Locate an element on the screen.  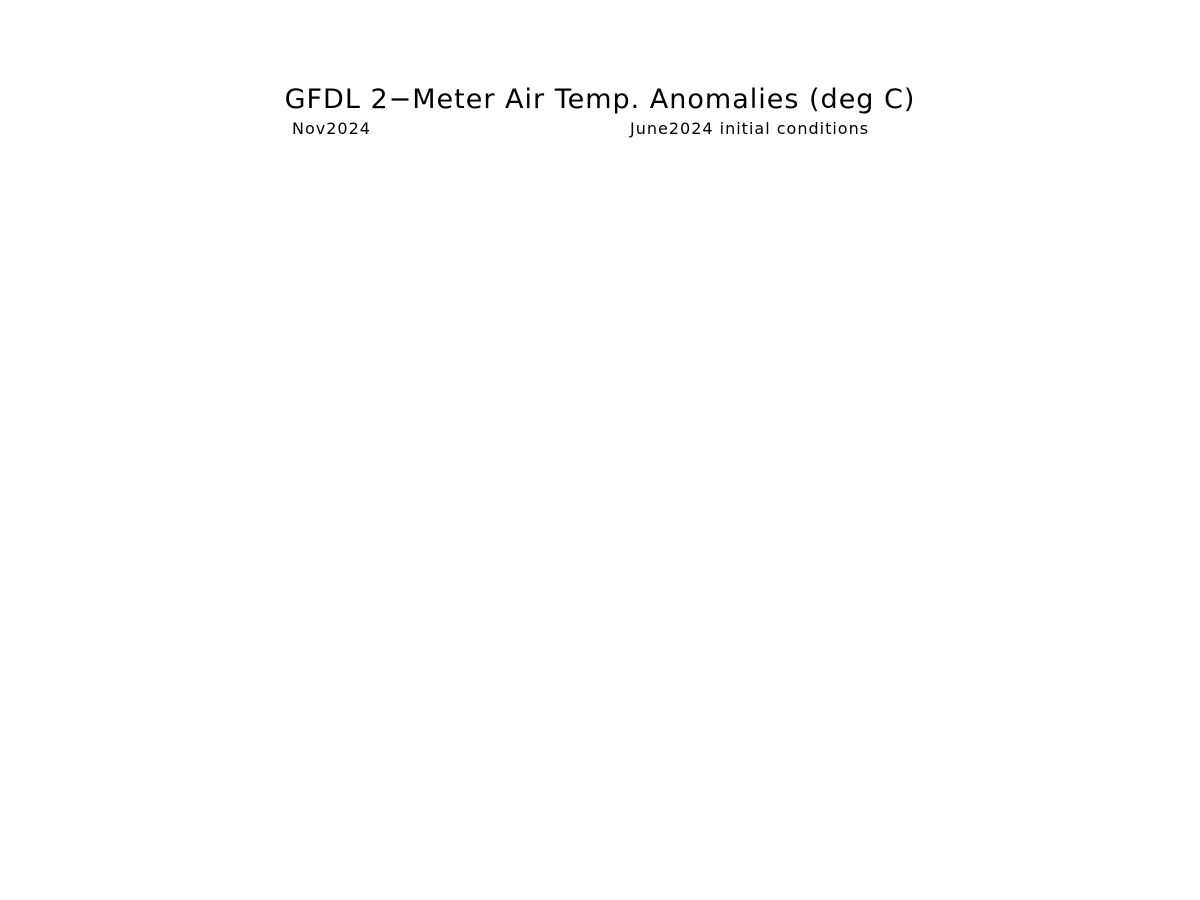
border-venezuela is located at coordinates (770, 625).